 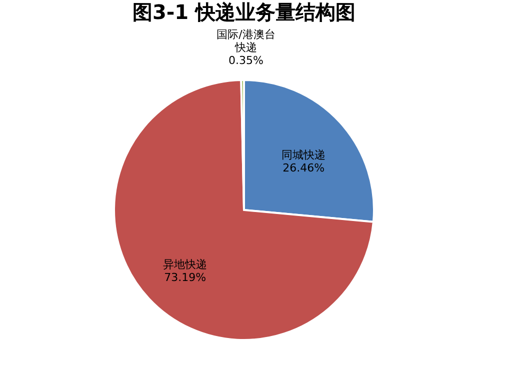 What do you see at coordinates (246, 41) in the screenshot?
I see `slice-label: 国际/港澳台快递` at bounding box center [246, 41].